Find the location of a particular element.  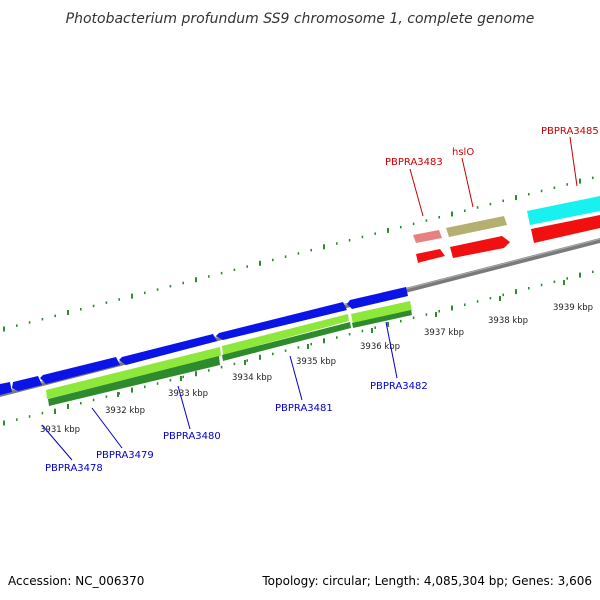

scale-label-3936: 3936 kbp is located at coordinates (380, 347).